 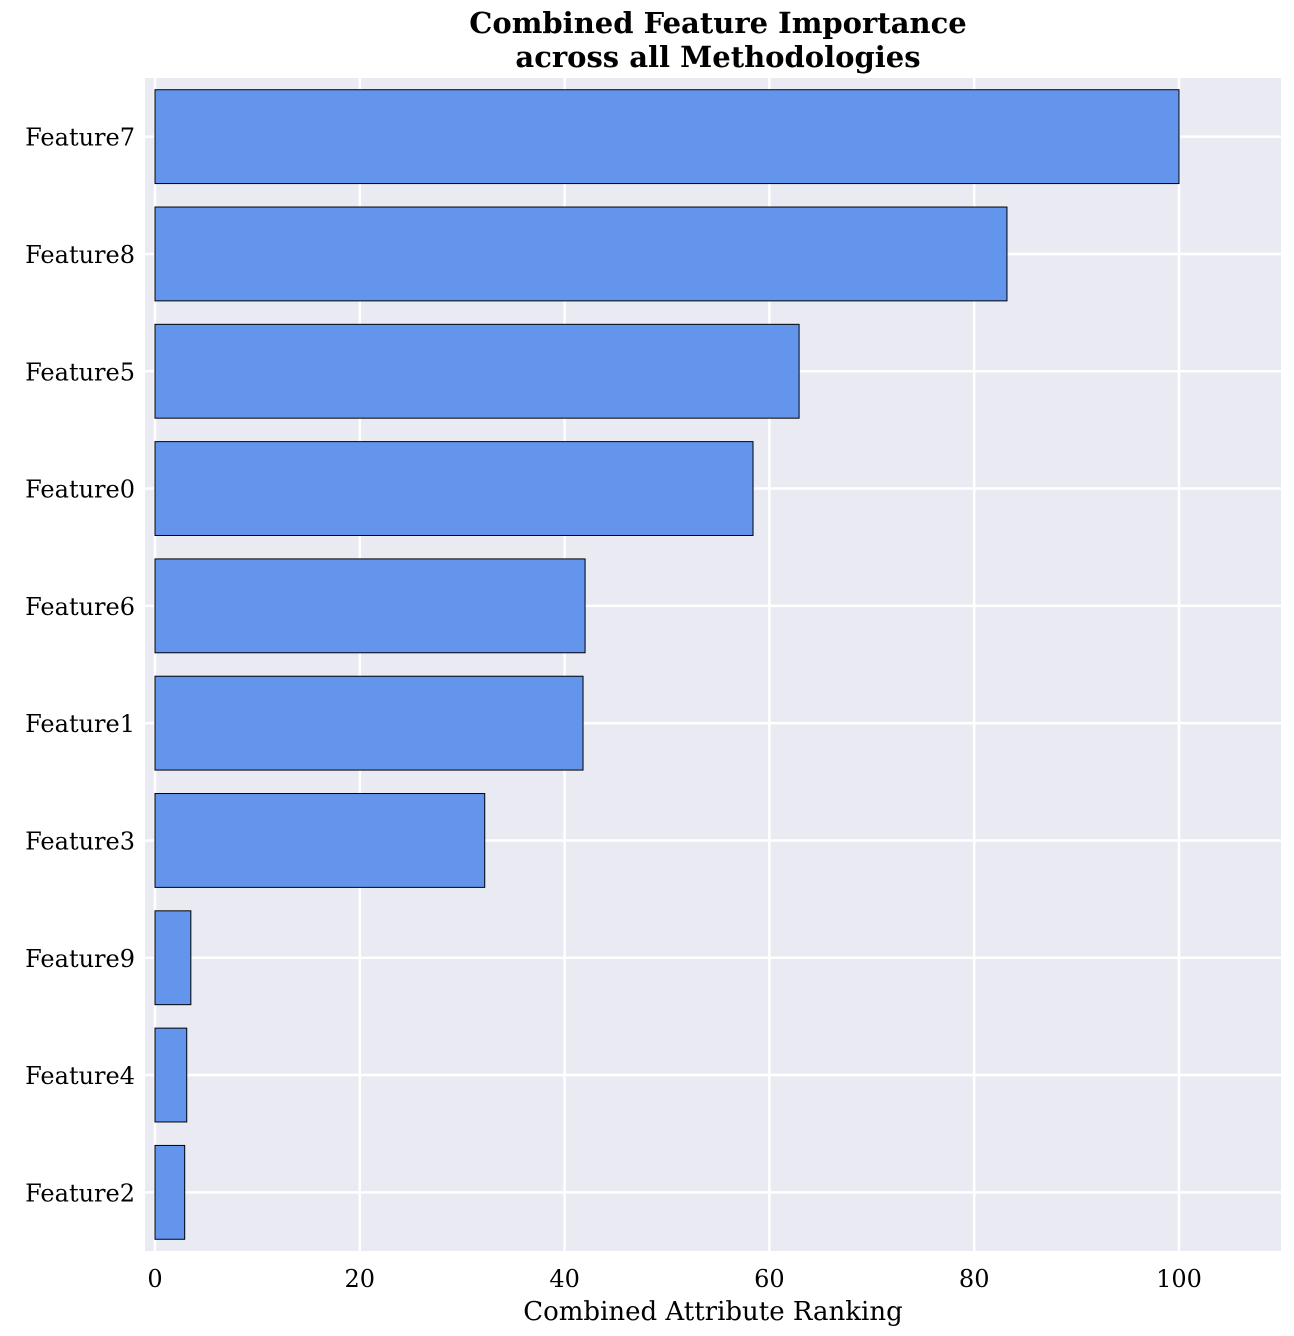 I want to click on x-tick-labels: 0 20 40 60 80 100, so click(x=674, y=1279).